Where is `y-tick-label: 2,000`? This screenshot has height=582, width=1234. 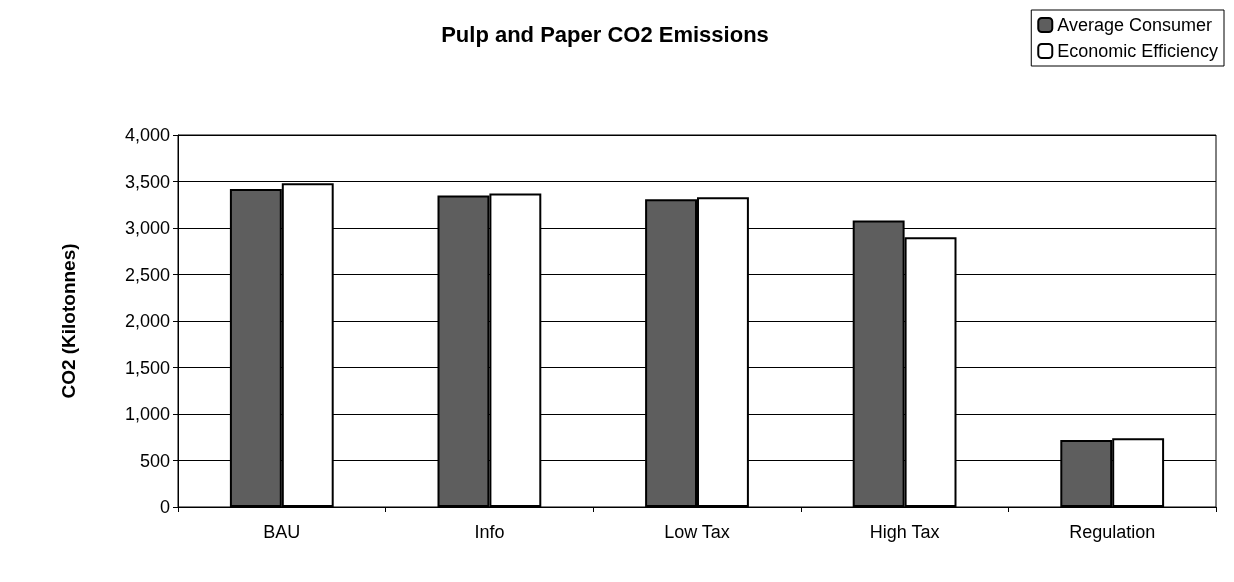
y-tick-label: 2,000 is located at coordinates (147, 321).